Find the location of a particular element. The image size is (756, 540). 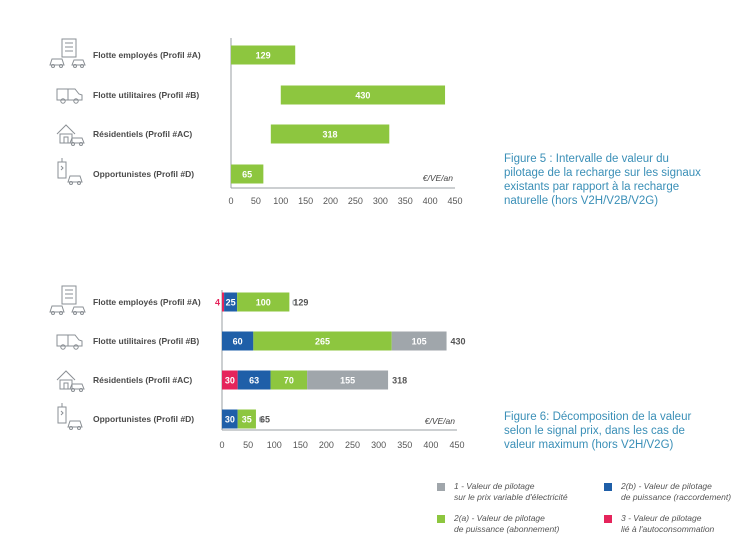

figure-5-caption-line: naturelle (hors V2H/V2B/V2G) is located at coordinates (581, 201).